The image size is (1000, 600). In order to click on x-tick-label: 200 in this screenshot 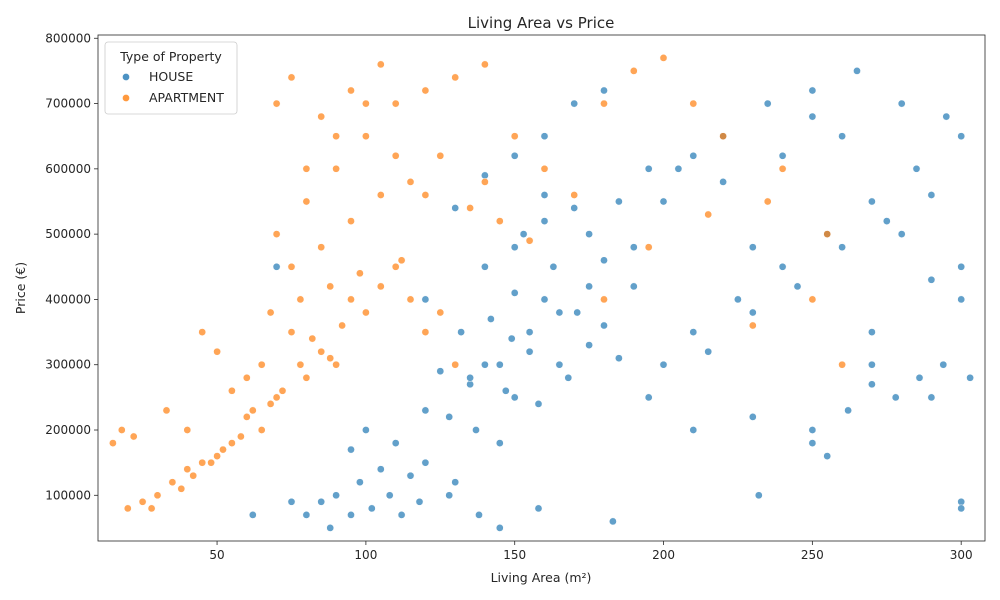, I will do `click(663, 555)`.